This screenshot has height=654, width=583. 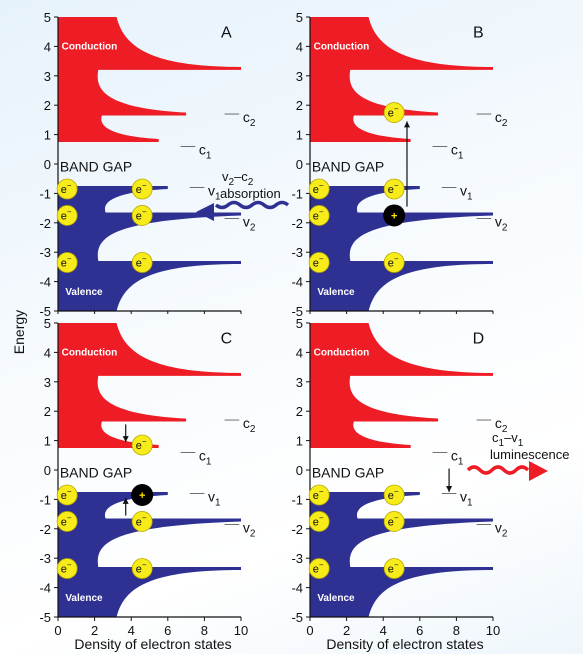 What do you see at coordinates (456, 630) in the screenshot?
I see `x-tick-label: 8` at bounding box center [456, 630].